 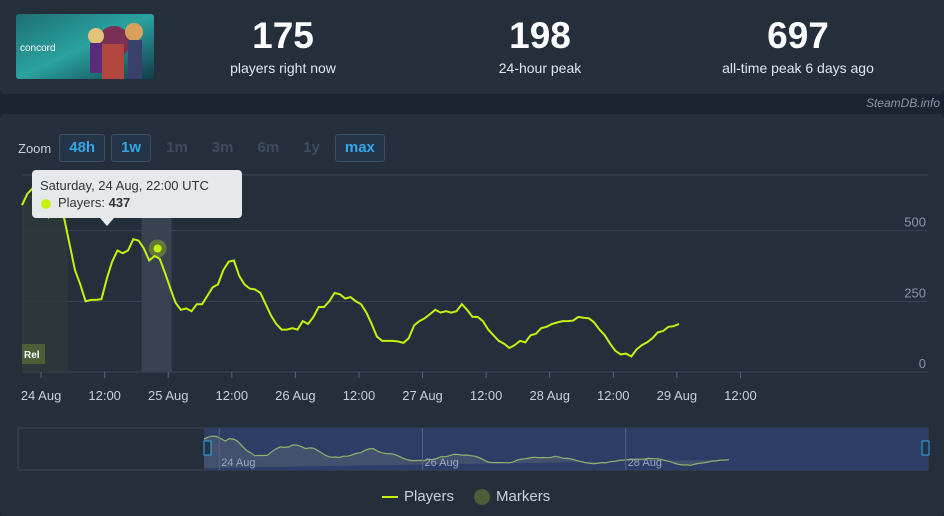 I want to click on release-marker-box, so click(x=33, y=354).